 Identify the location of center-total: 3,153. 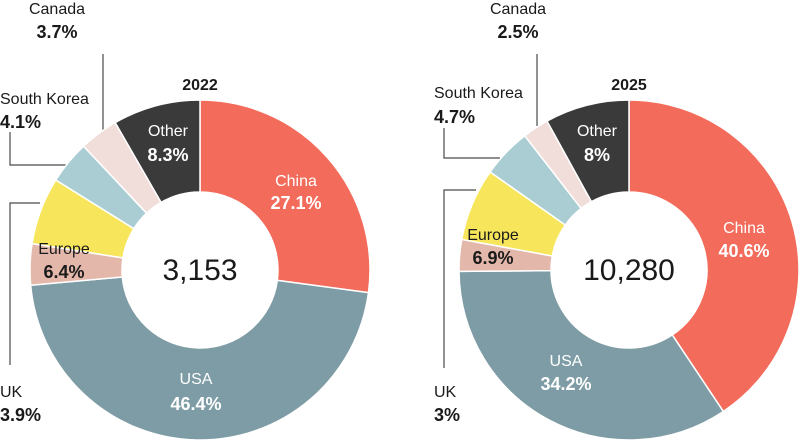
(199, 270).